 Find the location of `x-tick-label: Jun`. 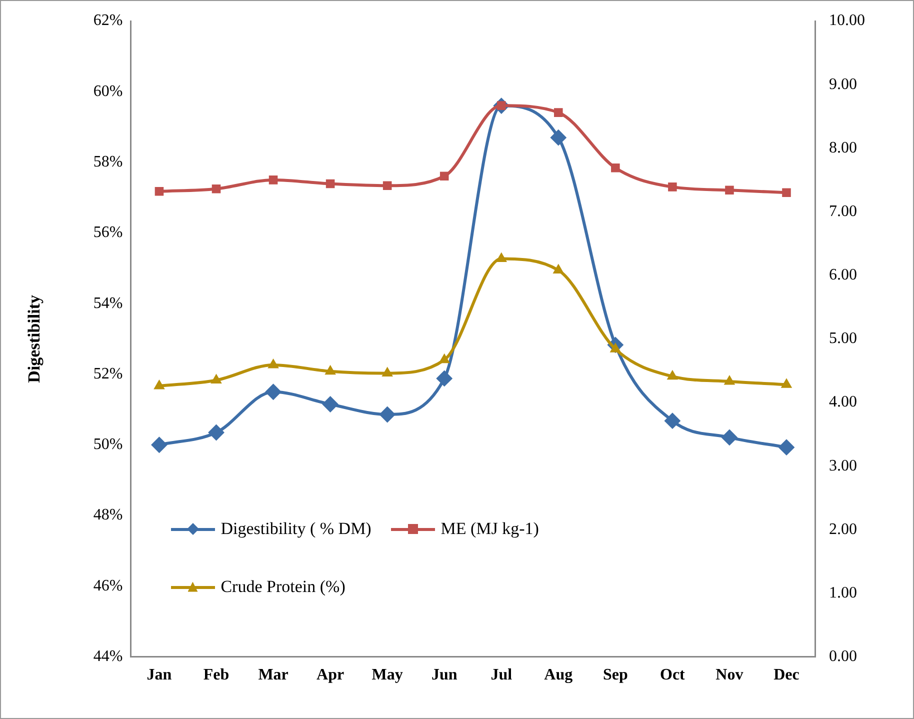

x-tick-label: Jun is located at coordinates (444, 675).